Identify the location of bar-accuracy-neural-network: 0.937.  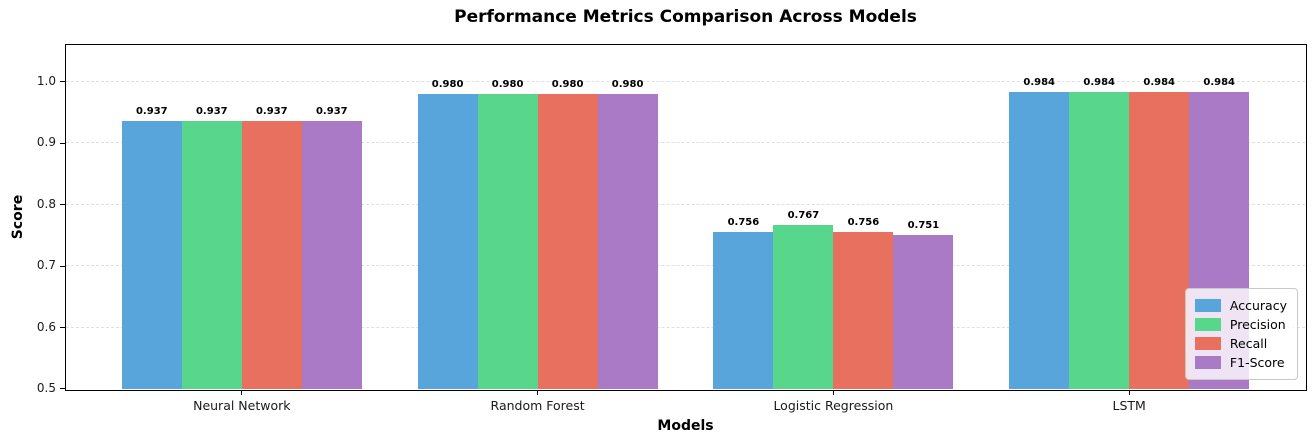
(151, 247).